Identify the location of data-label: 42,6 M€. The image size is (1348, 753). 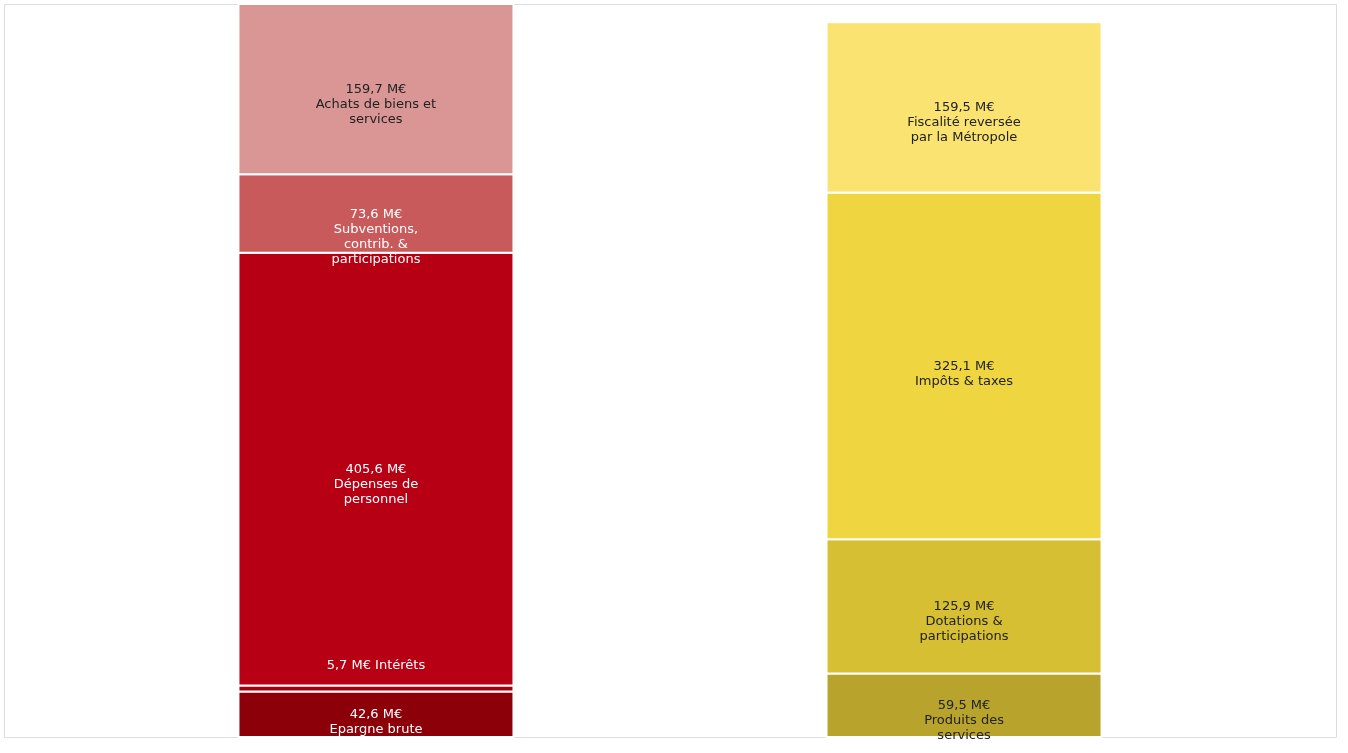
(376, 714).